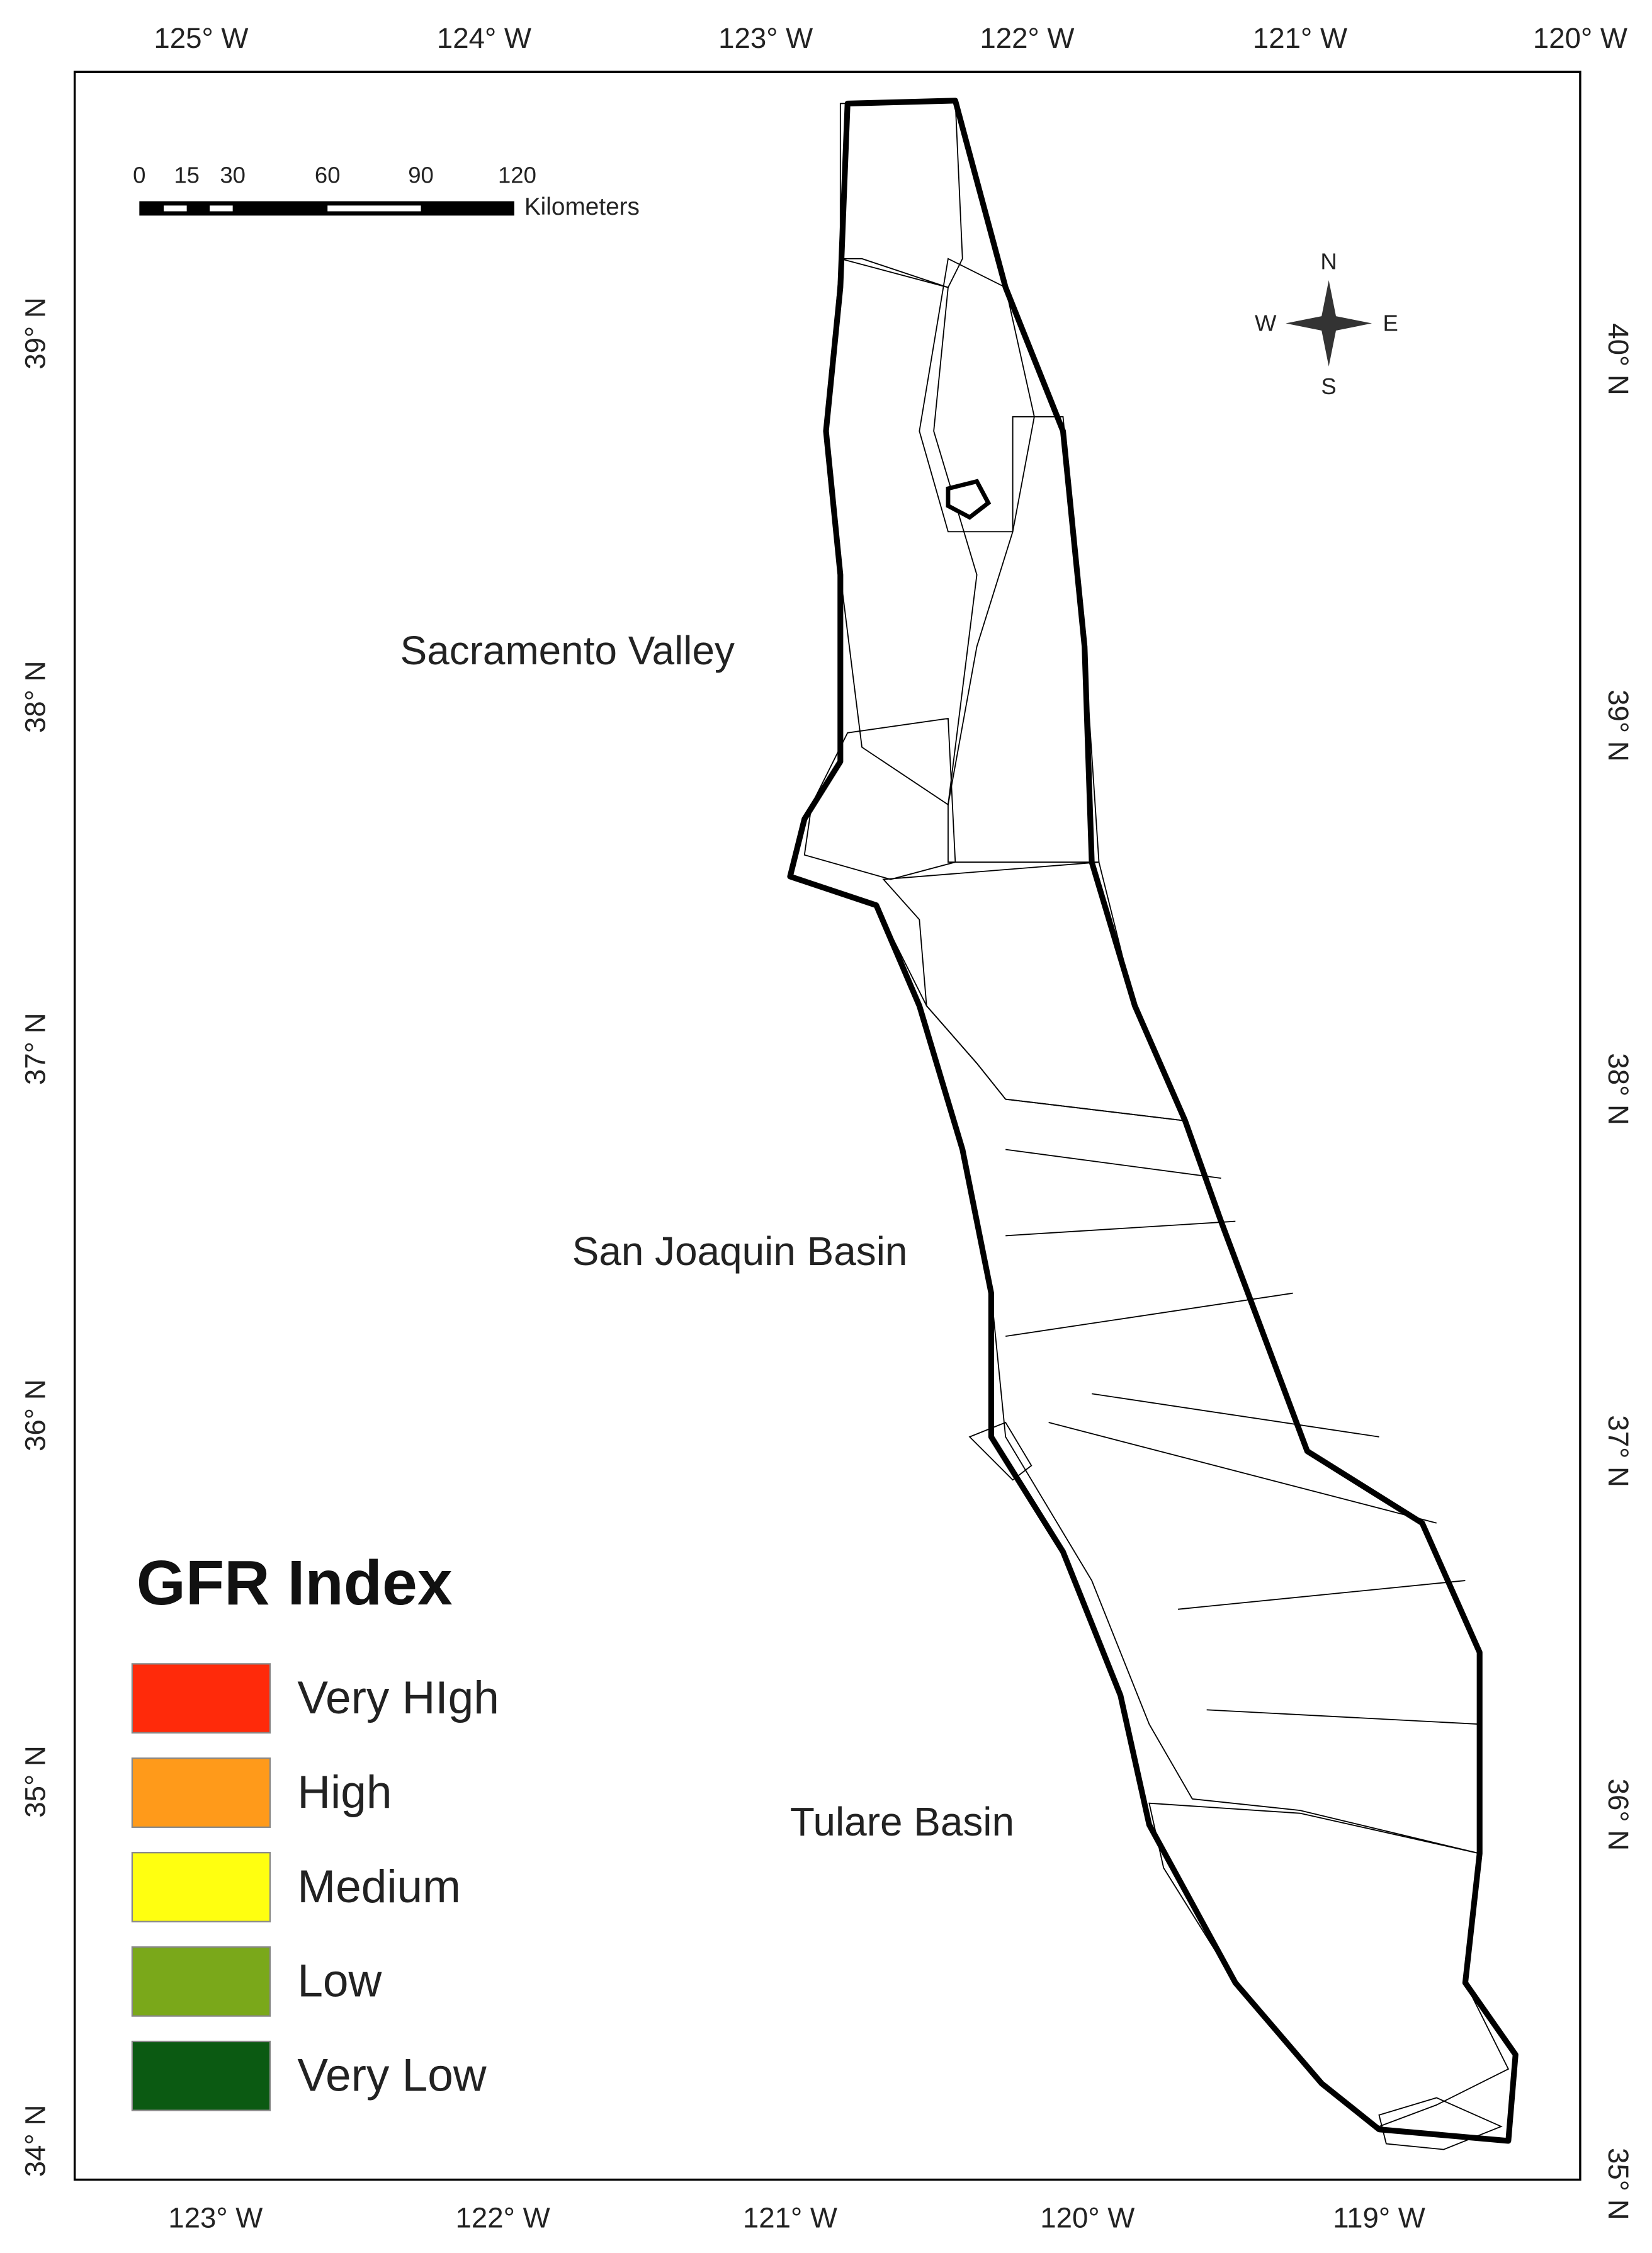 The image size is (1652, 2253). Describe the element at coordinates (902, 1821) in the screenshot. I see `region-label: Tulare Basin` at that location.